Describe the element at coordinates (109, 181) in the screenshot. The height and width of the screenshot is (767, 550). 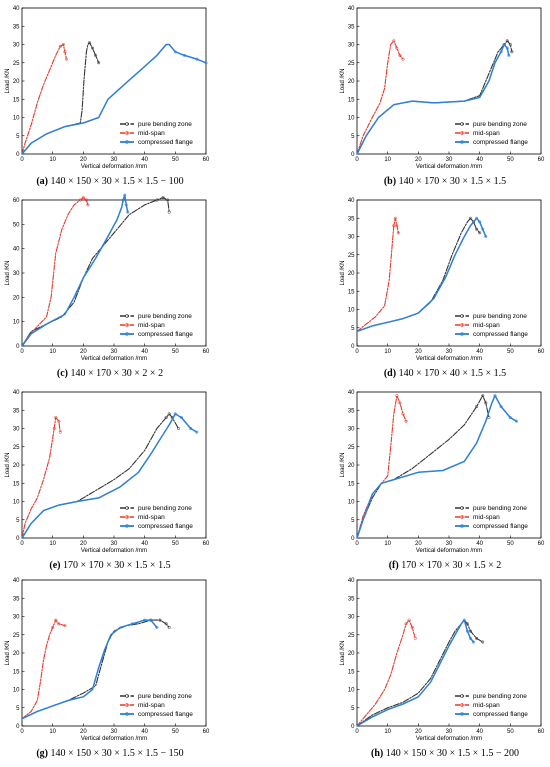
I see `panel-caption: (a) 140 × 150 × 30 × 1.5 × 1.5 − 100` at that location.